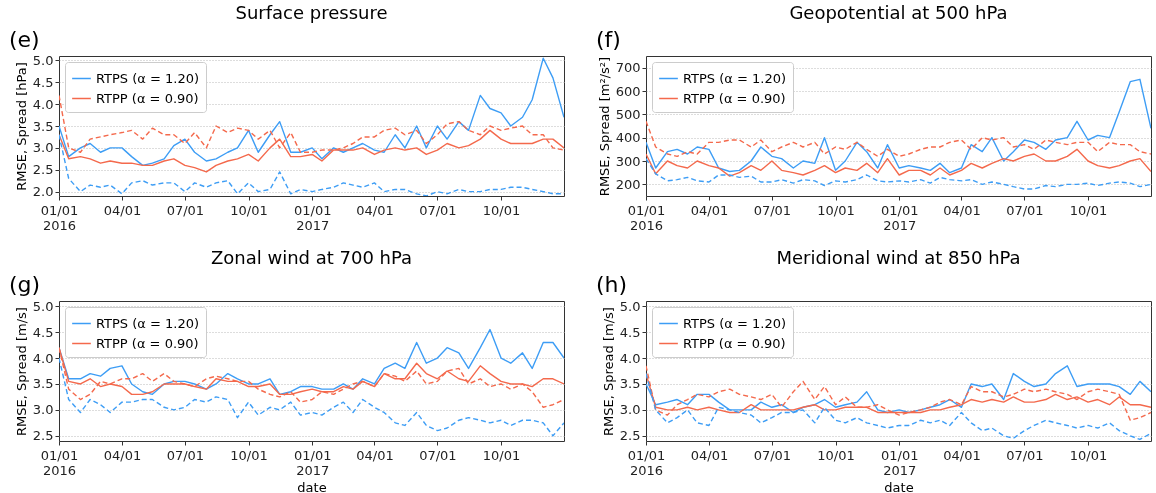  What do you see at coordinates (628, 91) in the screenshot?
I see `y-tick-label: 600` at bounding box center [628, 91].